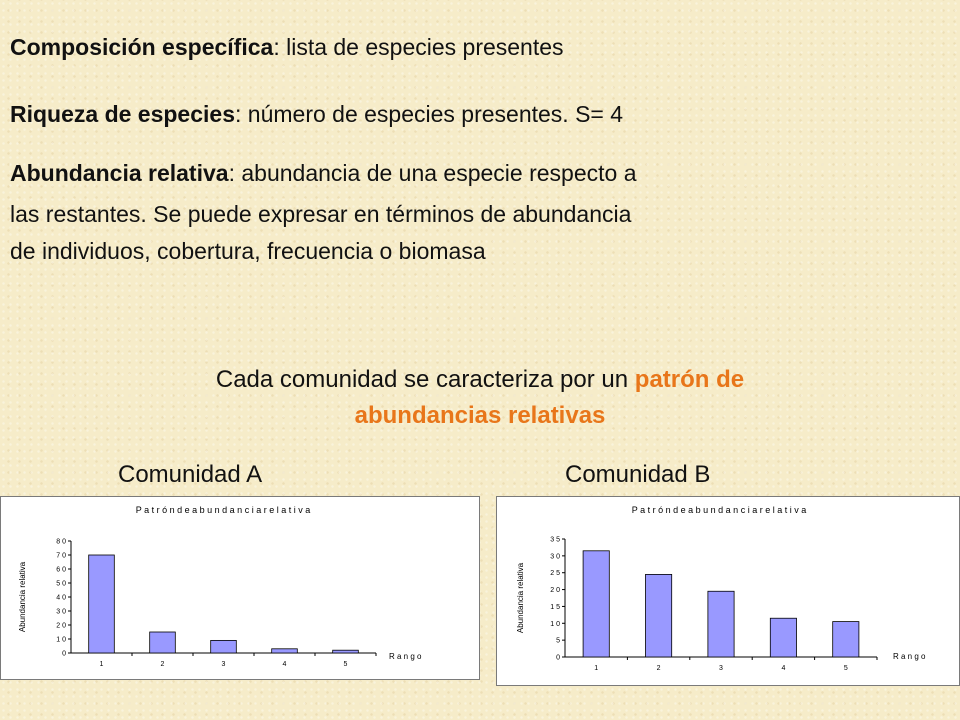  I want to click on chart-a-ytick-label: 5 0, so click(61, 584).